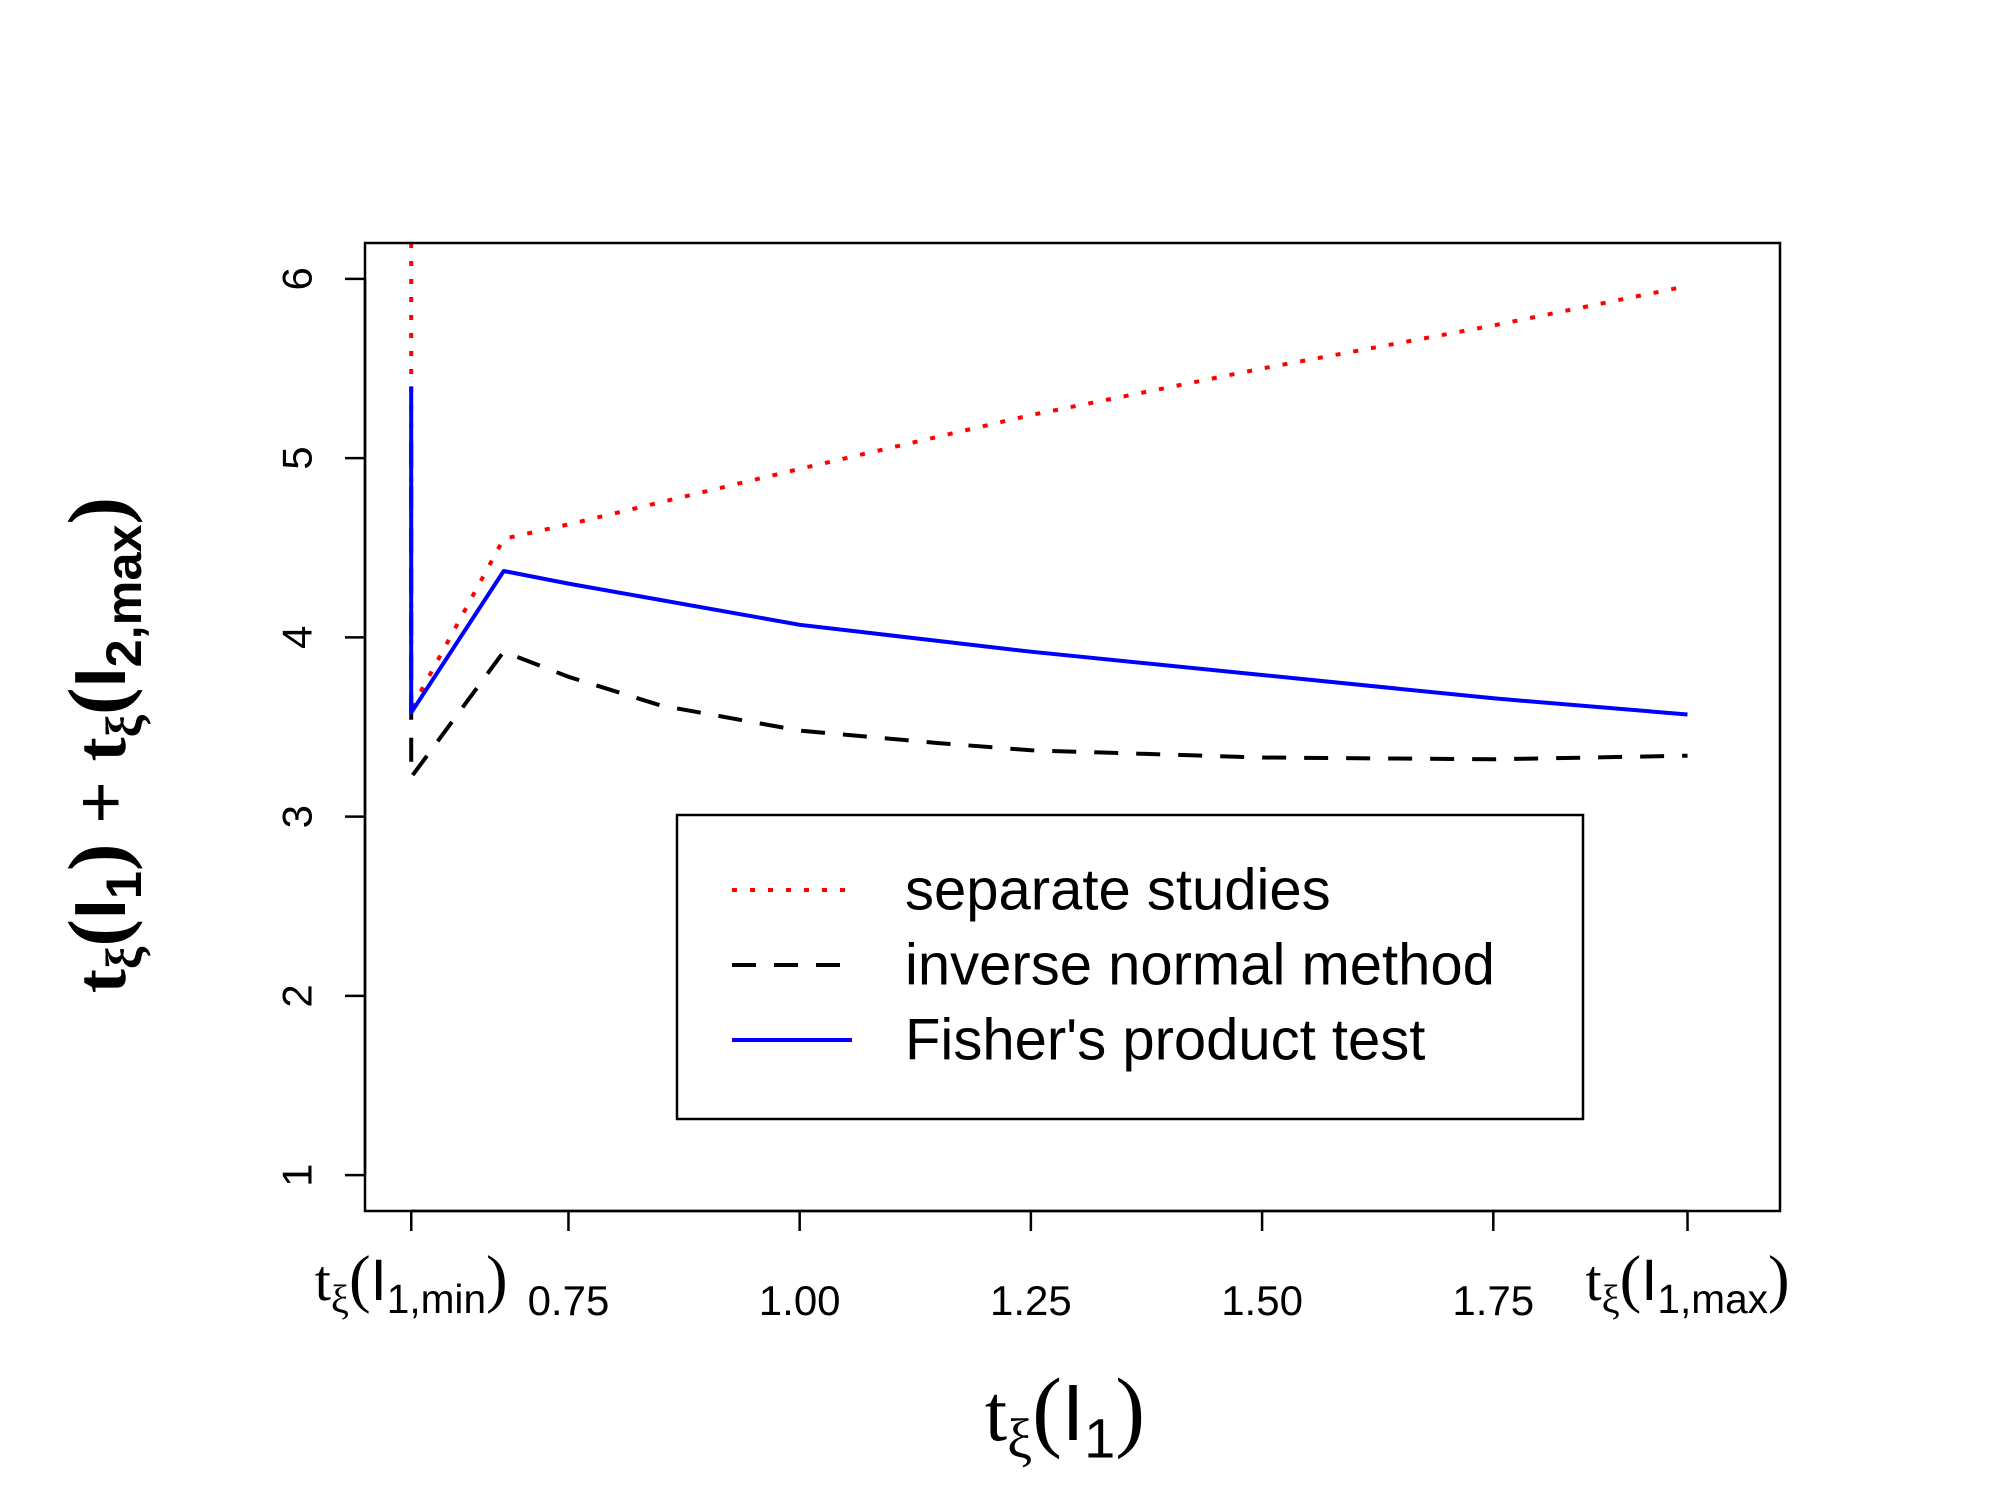 The image size is (2000, 1500). What do you see at coordinates (1118, 890) in the screenshot?
I see `legend-label-0: separate studies` at bounding box center [1118, 890].